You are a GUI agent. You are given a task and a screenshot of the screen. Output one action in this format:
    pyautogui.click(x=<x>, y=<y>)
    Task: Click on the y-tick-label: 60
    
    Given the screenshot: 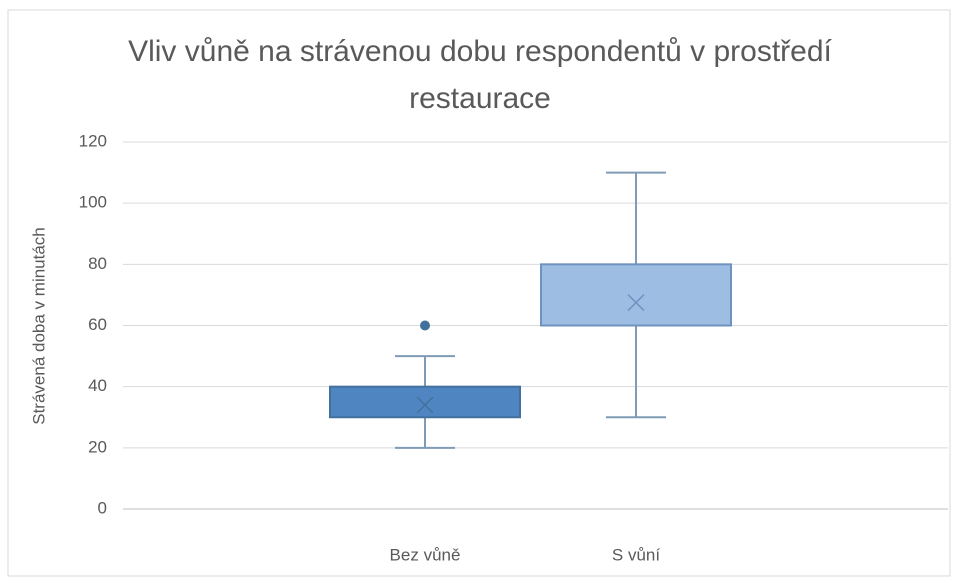 What is the action you would take?
    pyautogui.click(x=97, y=324)
    